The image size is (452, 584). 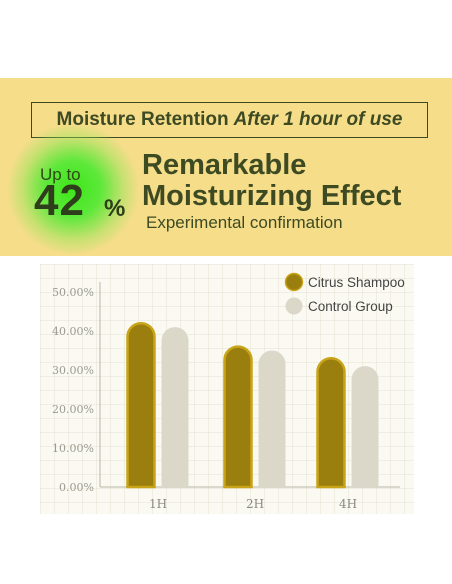 I want to click on green-glow-badge, so click(x=73, y=189).